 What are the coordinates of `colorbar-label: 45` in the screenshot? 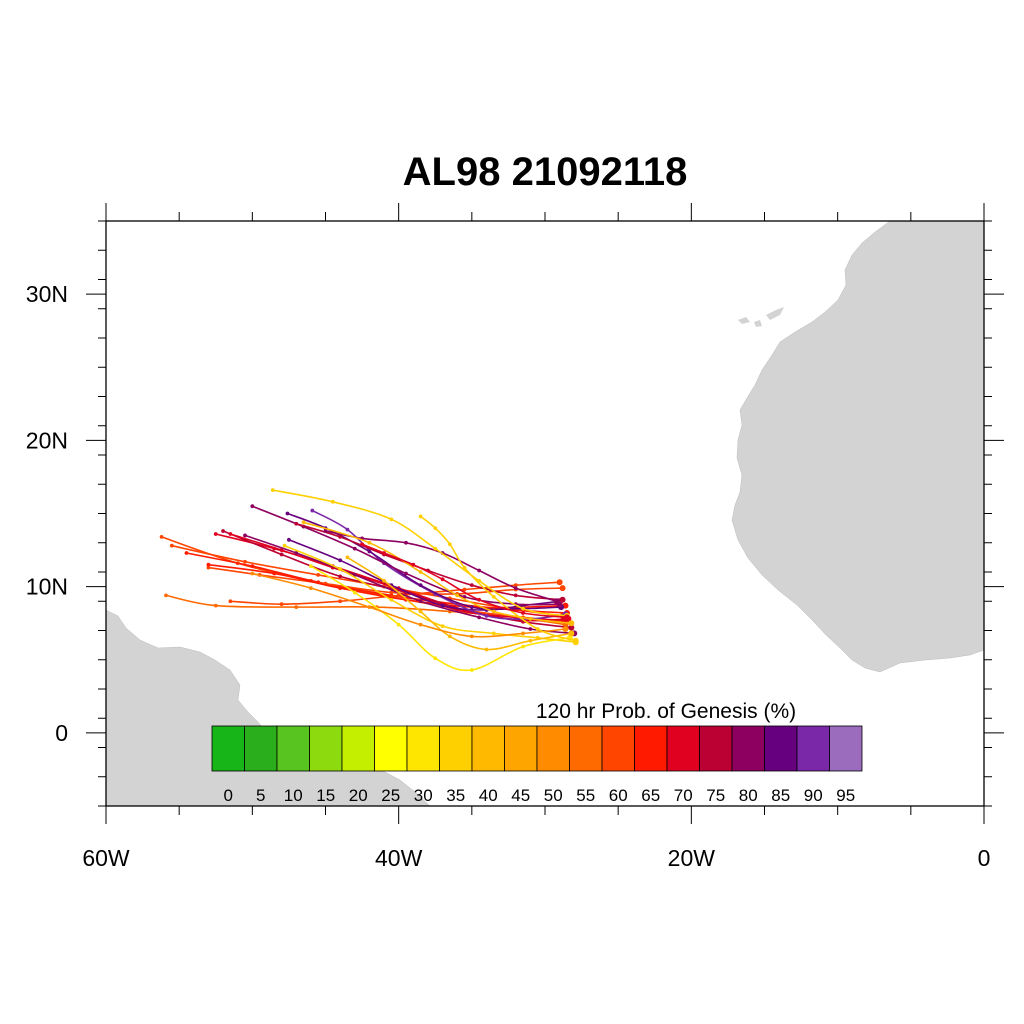 It's located at (520, 795).